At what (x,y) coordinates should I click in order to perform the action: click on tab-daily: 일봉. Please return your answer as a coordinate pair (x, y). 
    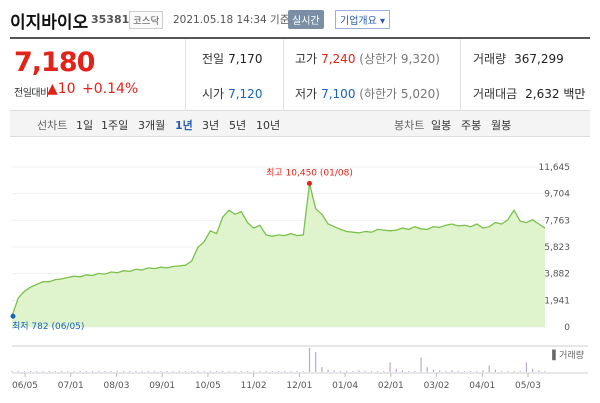
    Looking at the image, I should click on (441, 125).